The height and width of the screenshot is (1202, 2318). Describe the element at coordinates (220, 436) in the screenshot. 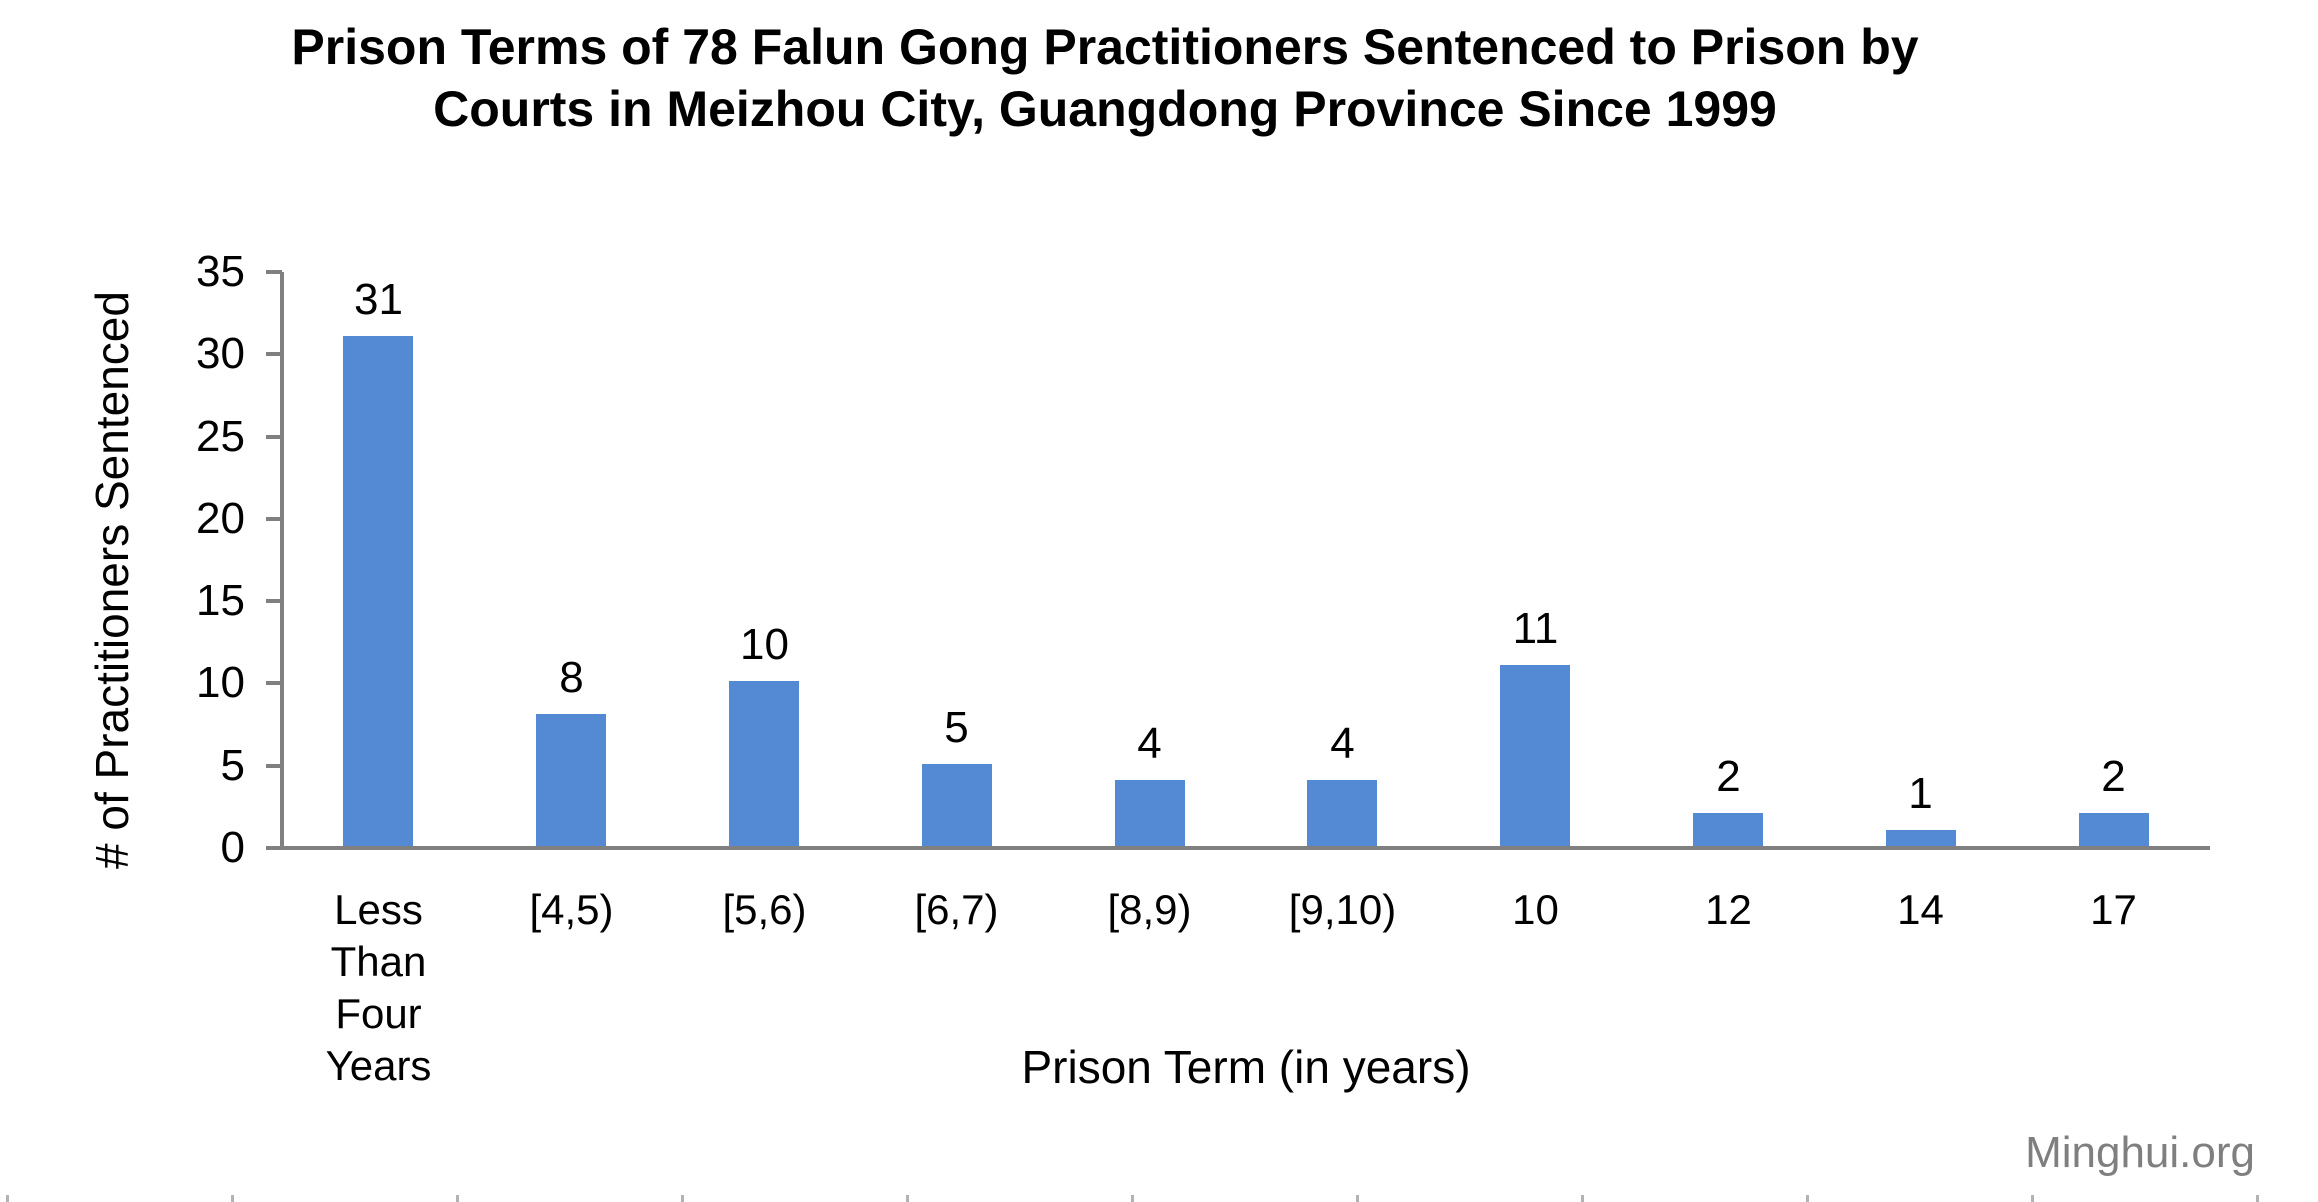

I see `y-tick-label: 25` at that location.